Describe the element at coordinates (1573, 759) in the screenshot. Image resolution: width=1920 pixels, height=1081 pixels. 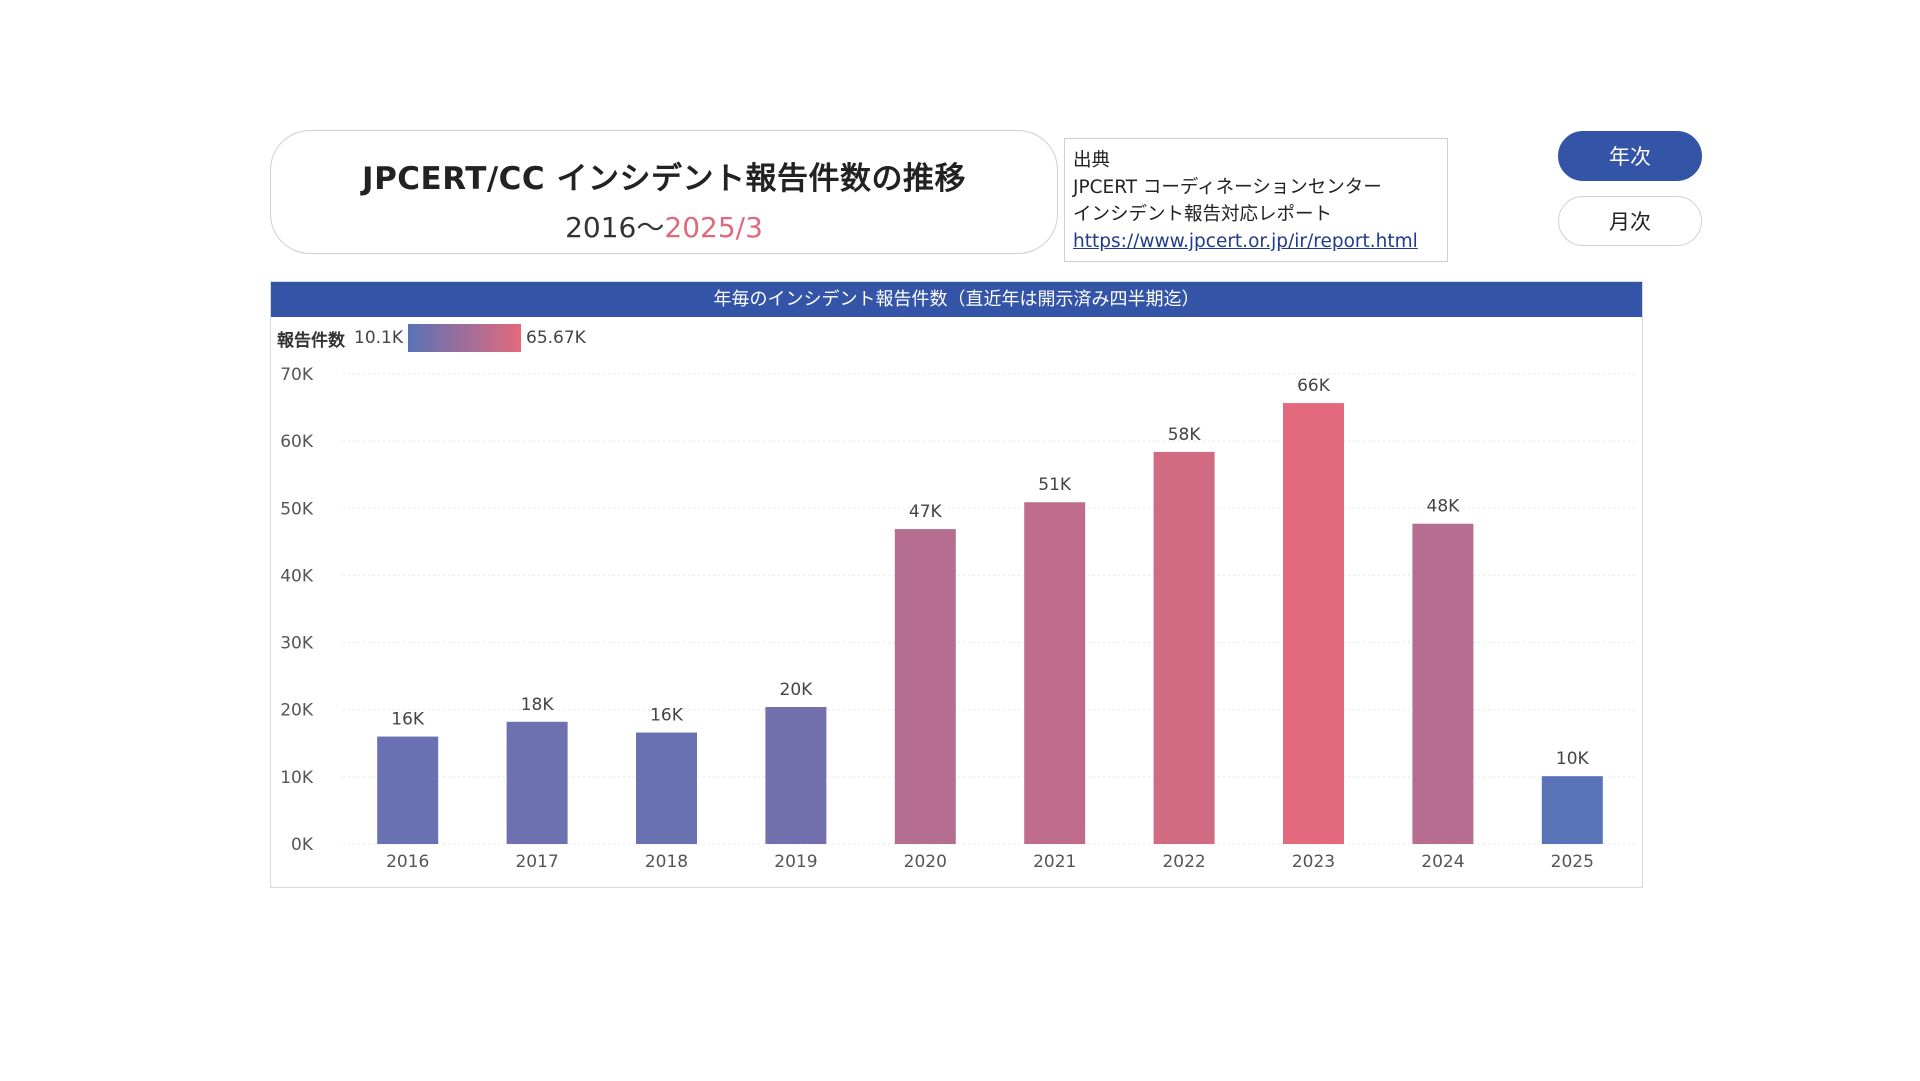
I see `data-label: 10K` at that location.